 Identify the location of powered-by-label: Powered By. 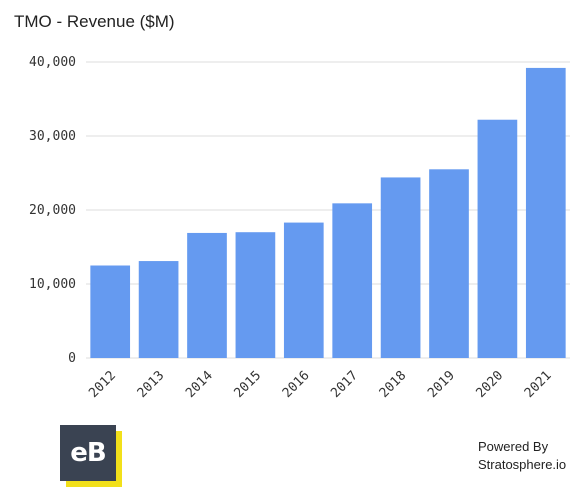
(513, 446).